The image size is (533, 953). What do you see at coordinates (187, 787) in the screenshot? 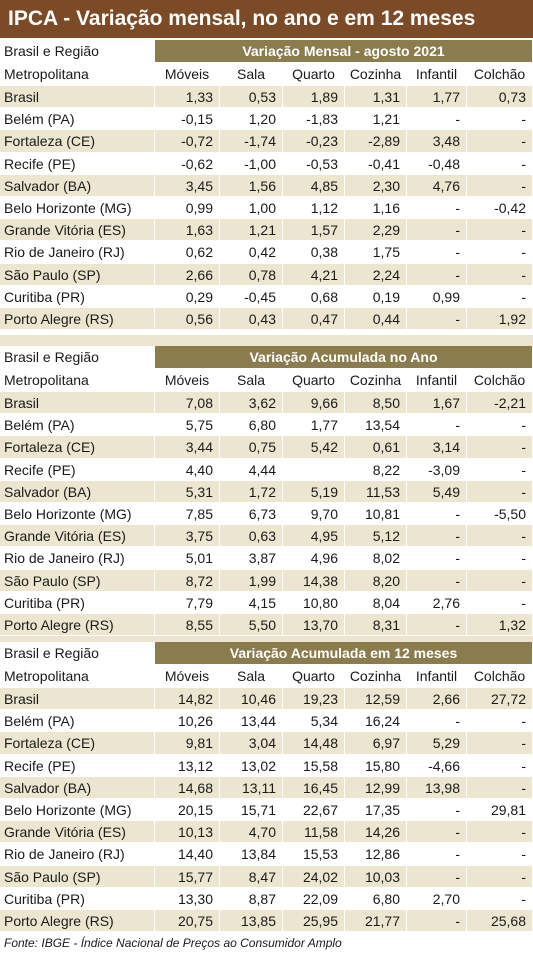
I see `table-cell: 14,68` at bounding box center [187, 787].